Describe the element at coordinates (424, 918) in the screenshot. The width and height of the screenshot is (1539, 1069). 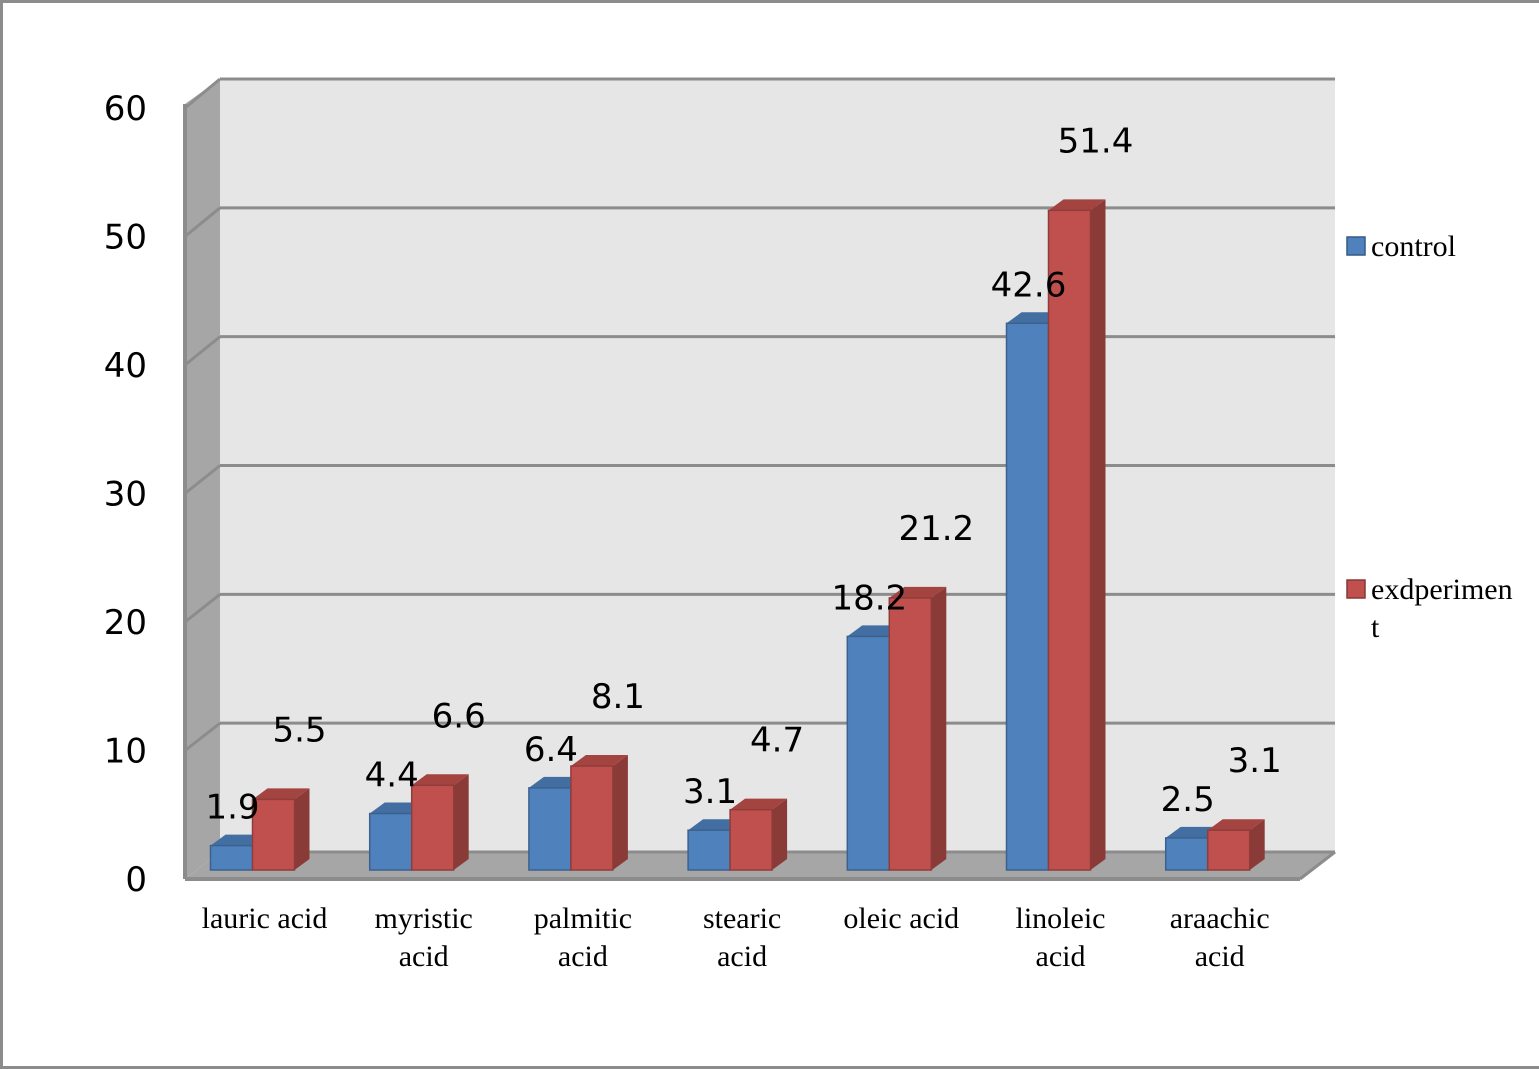
I see `x-tick-label: myristic` at that location.